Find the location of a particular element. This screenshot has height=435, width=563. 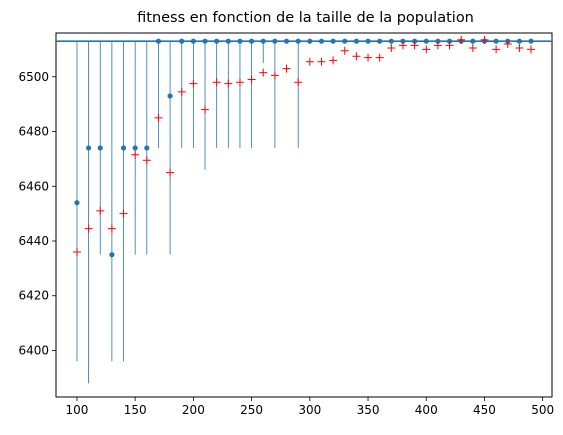

x-tick-label: 150 is located at coordinates (135, 410).